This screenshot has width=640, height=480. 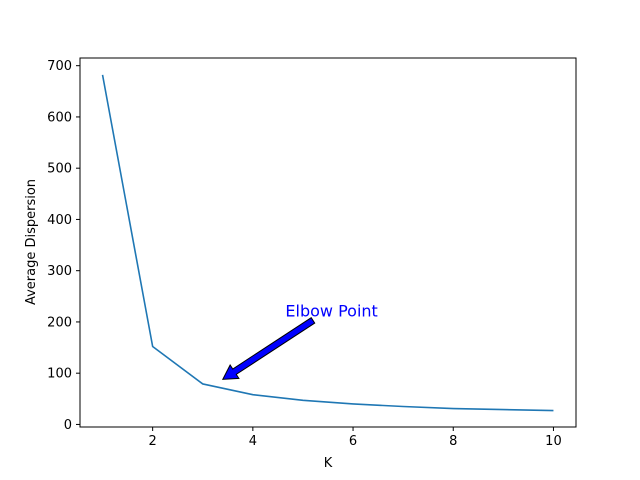 What do you see at coordinates (59, 117) in the screenshot?
I see `y-tick-label: 600` at bounding box center [59, 117].